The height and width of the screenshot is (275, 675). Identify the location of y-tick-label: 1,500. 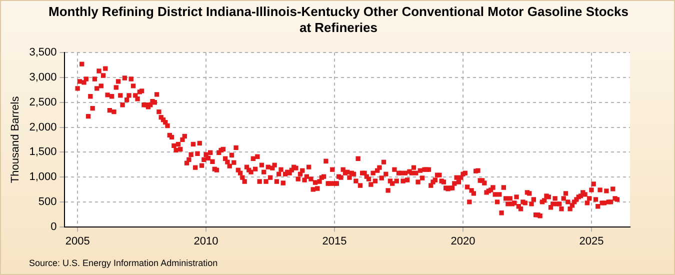
(43, 152).